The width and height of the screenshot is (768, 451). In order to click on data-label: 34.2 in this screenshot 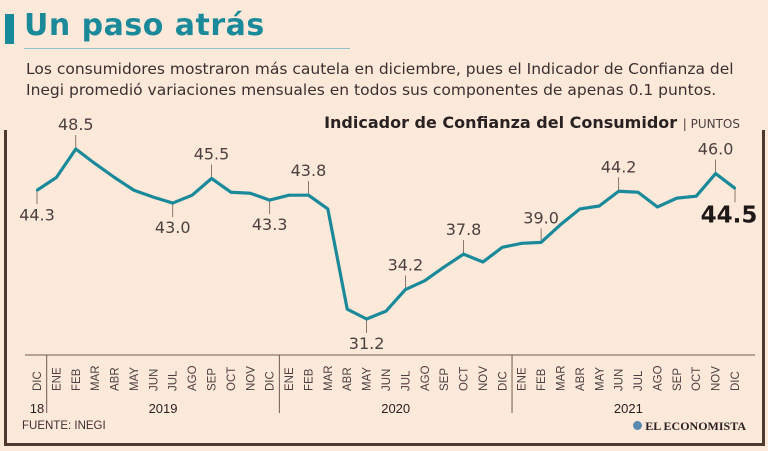, I will do `click(406, 265)`.